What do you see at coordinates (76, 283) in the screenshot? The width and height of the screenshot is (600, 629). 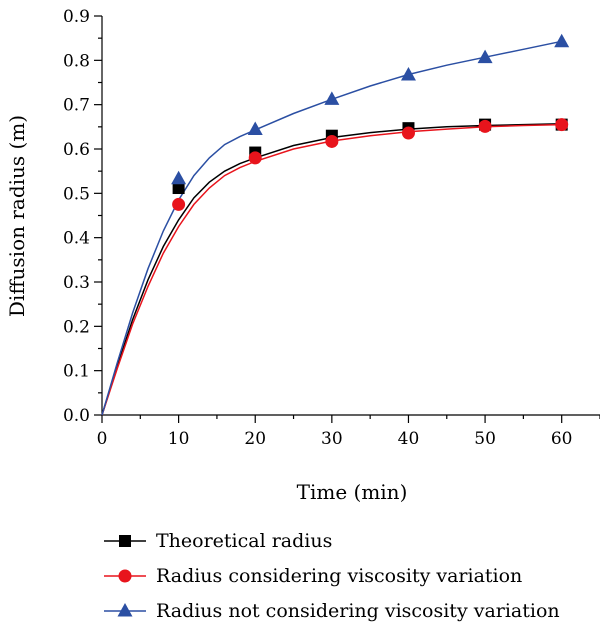 I see `y-tick-label: 0.3` at bounding box center [76, 283].